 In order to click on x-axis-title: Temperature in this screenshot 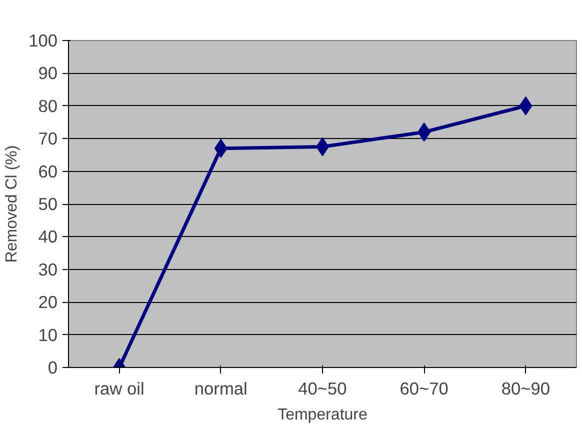, I will do `click(323, 415)`.